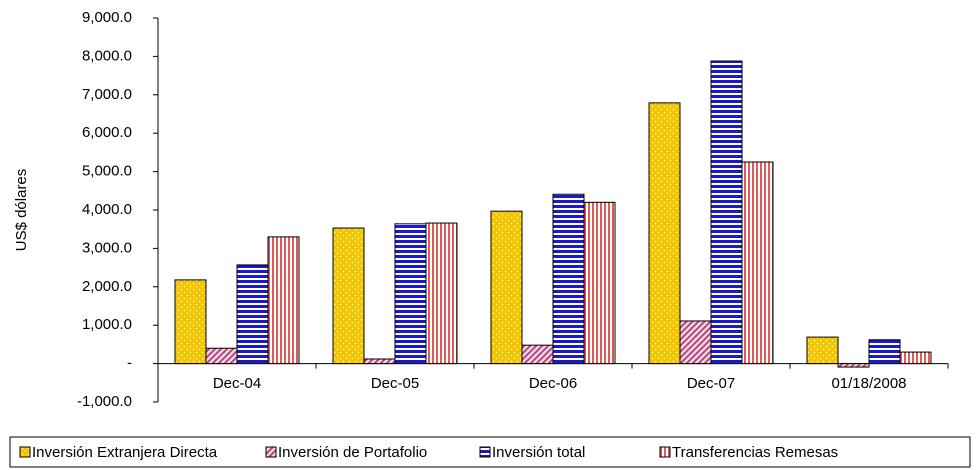 This screenshot has height=470, width=977. I want to click on y-tick-label: 9,000.0, so click(107, 17).